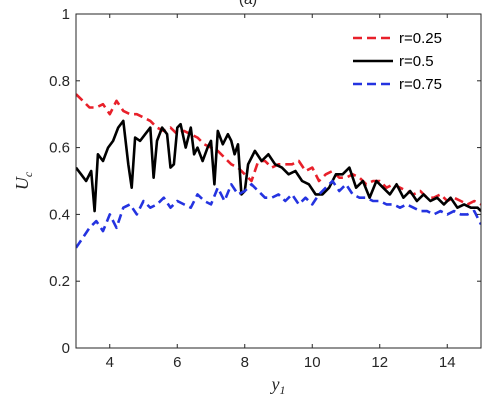 The width and height of the screenshot is (496, 401). Describe the element at coordinates (420, 84) in the screenshot. I see `legend-entry-2: r=0.75` at that location.